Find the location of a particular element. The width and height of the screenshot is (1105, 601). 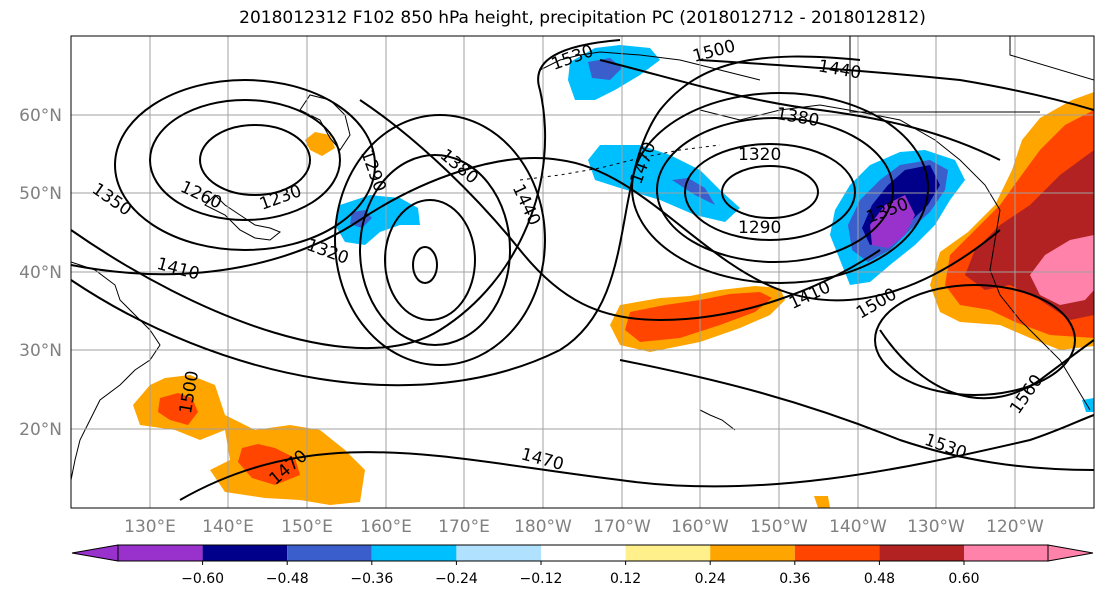

colorbar-tick-label: 0.48 is located at coordinates (879, 579).